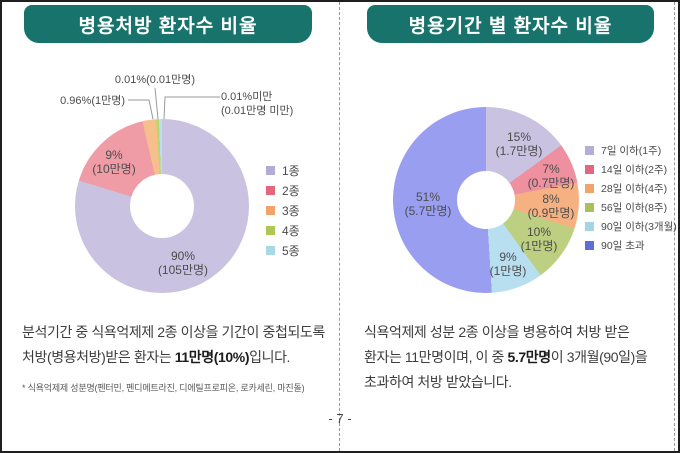 This screenshot has width=680, height=453. I want to click on text: 이 3개월(90일)을, so click(599, 357).